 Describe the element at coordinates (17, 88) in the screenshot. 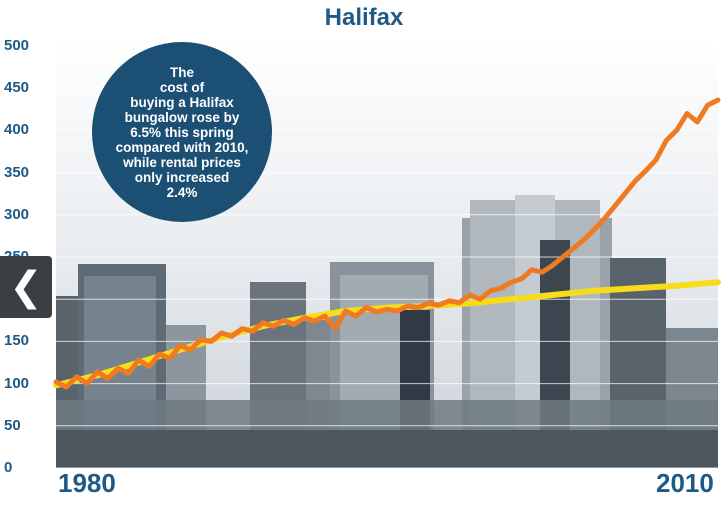

I see `y-tick-label: 450` at that location.